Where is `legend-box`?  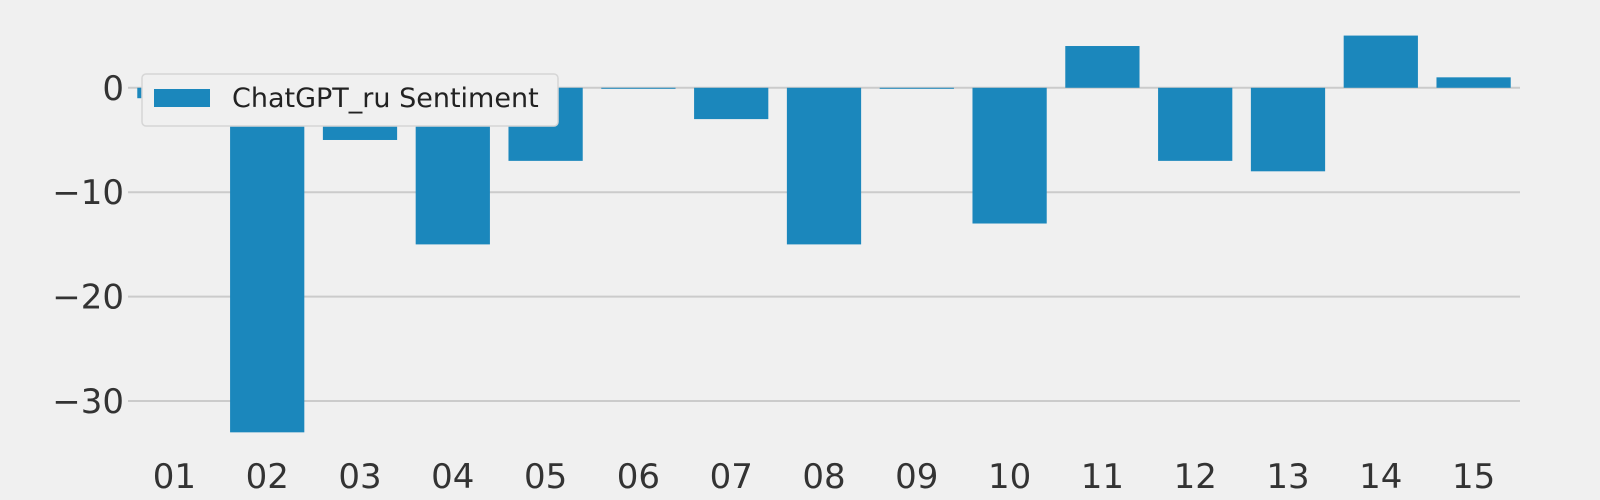
legend-box is located at coordinates (350, 100).